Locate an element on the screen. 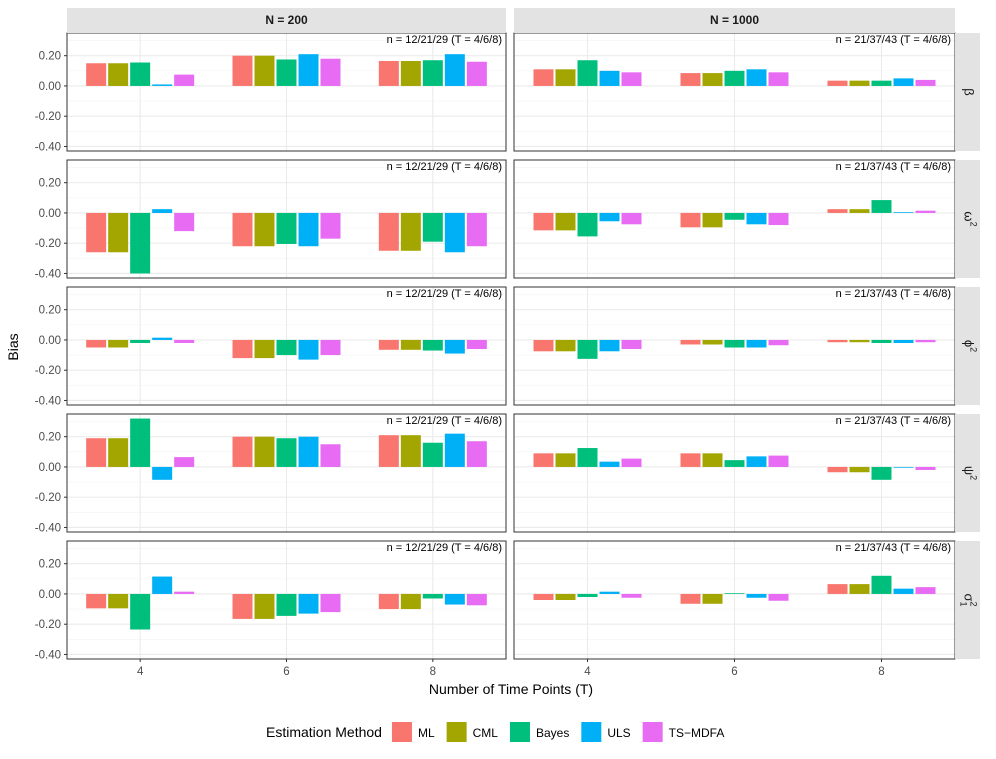  row-strip-sigma2 is located at coordinates (967, 600).